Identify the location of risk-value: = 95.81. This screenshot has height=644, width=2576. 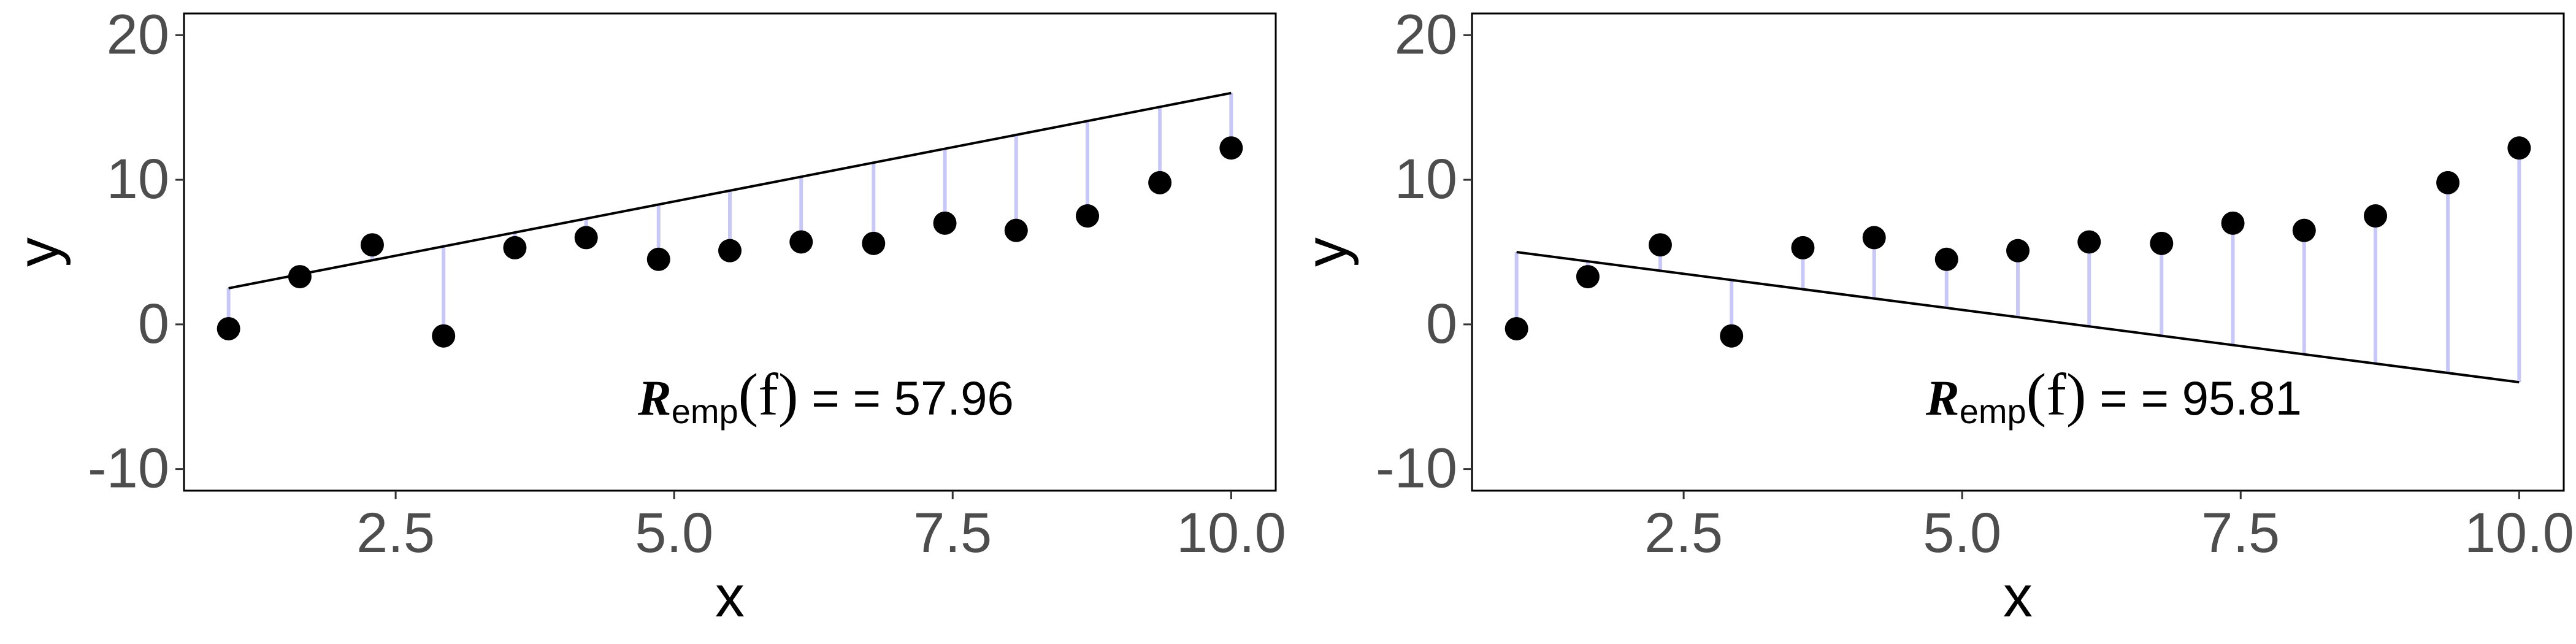
(2221, 398).